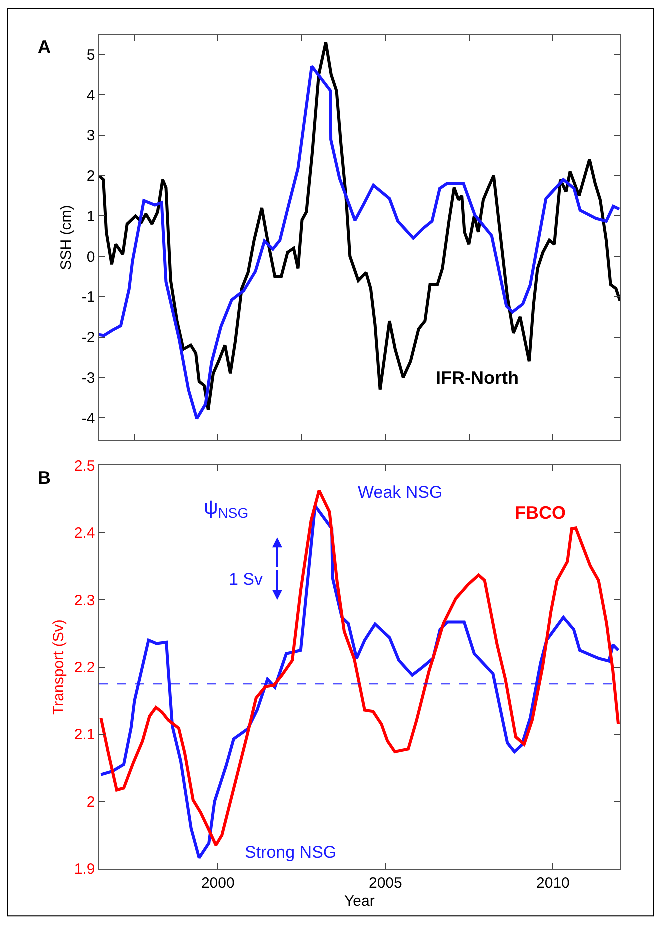 This screenshot has width=657, height=927. What do you see at coordinates (85, 869) in the screenshot?
I see `y-tick-label: 1.9` at bounding box center [85, 869].